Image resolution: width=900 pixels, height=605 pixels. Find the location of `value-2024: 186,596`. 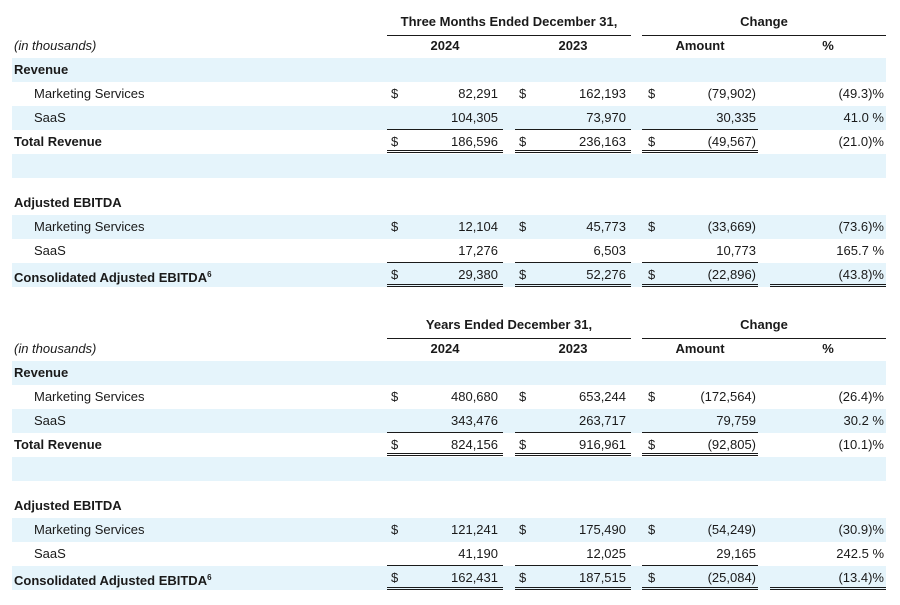

value-2024: 186,596 is located at coordinates (474, 141).